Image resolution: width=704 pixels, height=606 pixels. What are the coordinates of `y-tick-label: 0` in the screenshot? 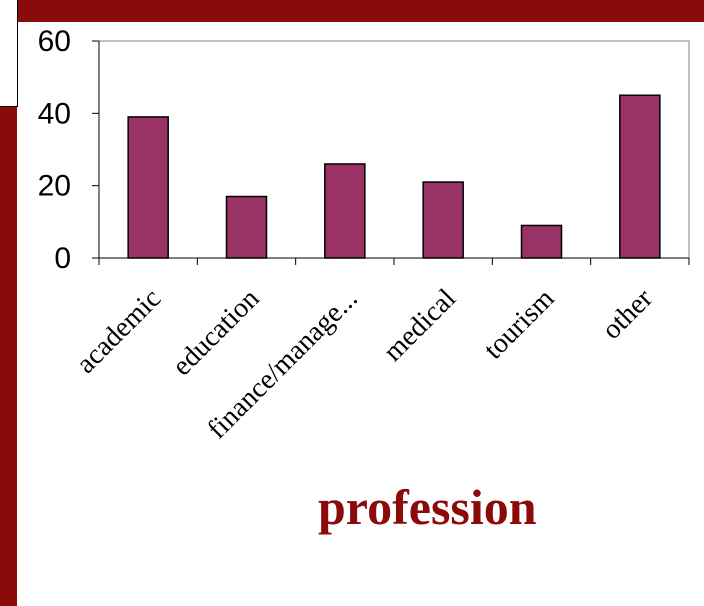 It's located at (62, 258).